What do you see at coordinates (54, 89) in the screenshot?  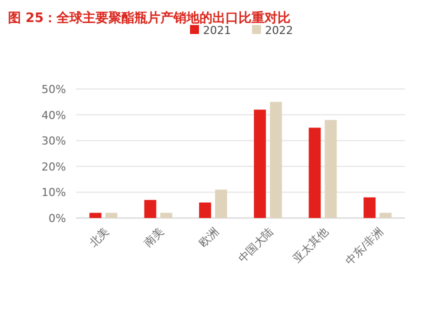 I see `y-tick-label: 50%` at bounding box center [54, 89].